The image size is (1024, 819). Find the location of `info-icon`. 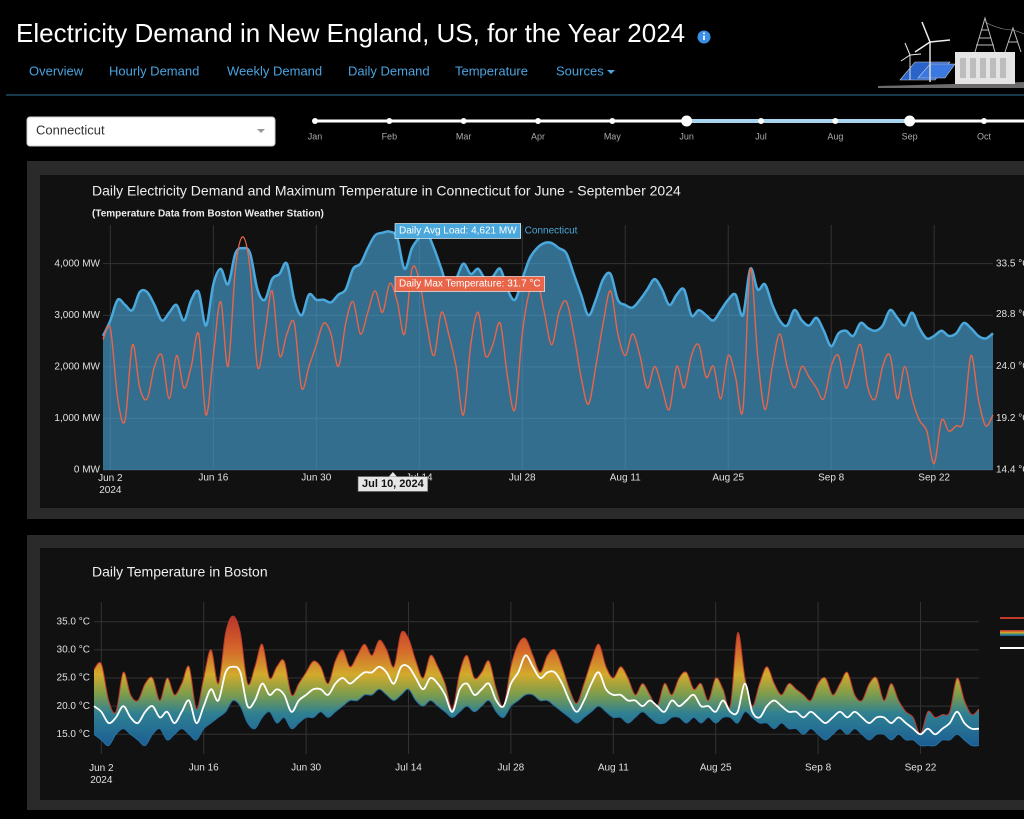

info-icon is located at coordinates (704, 37).